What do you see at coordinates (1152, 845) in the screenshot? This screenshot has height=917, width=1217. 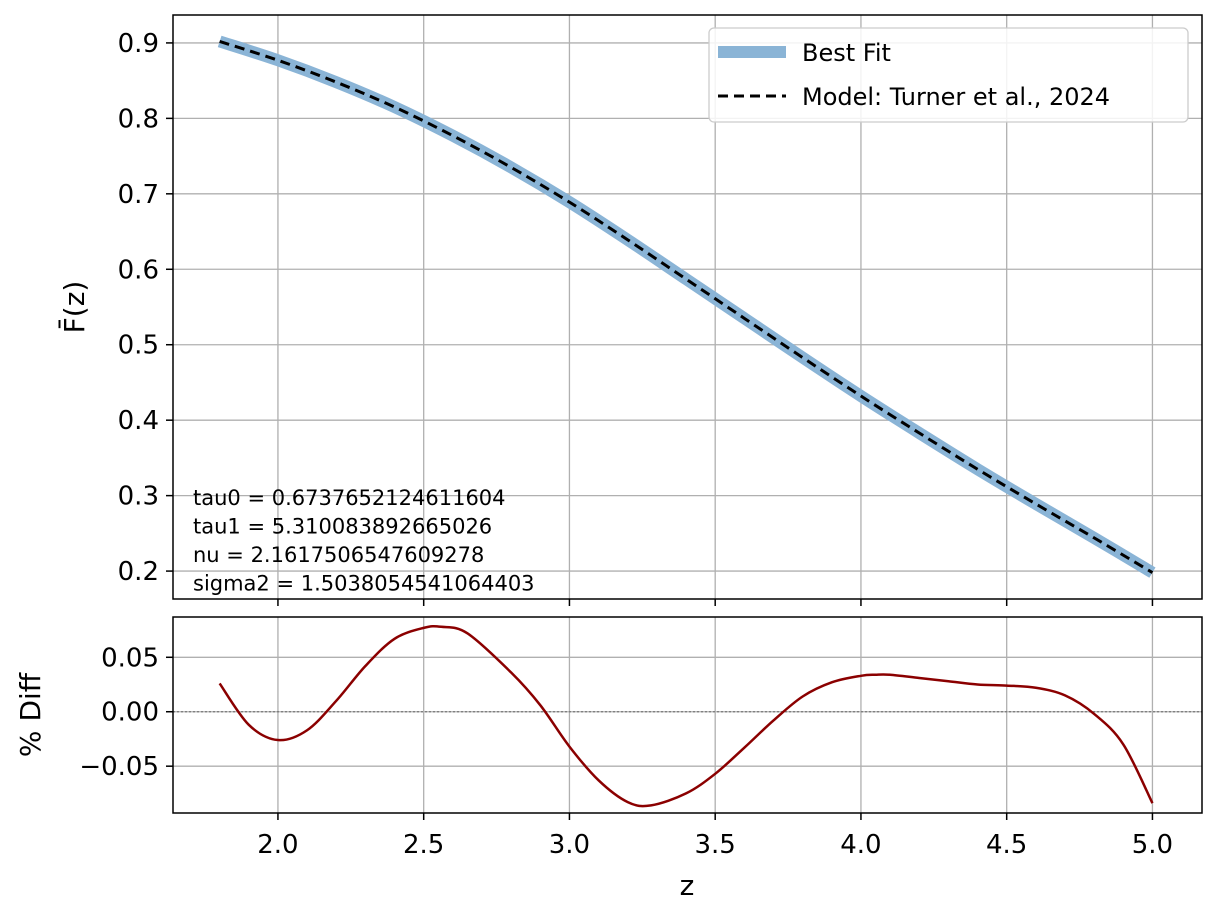 I see `x-tick-label-6: 5.0` at bounding box center [1152, 845].